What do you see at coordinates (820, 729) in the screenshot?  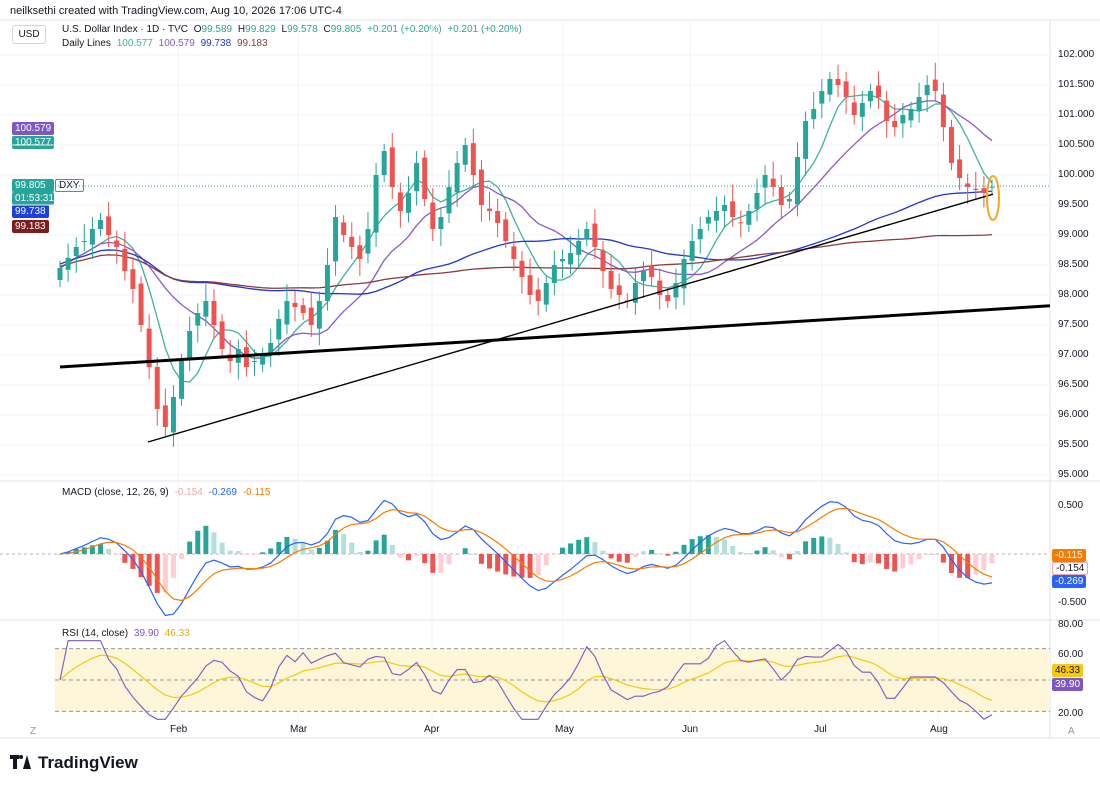 I see `time-tick-label: Jul` at bounding box center [820, 729].